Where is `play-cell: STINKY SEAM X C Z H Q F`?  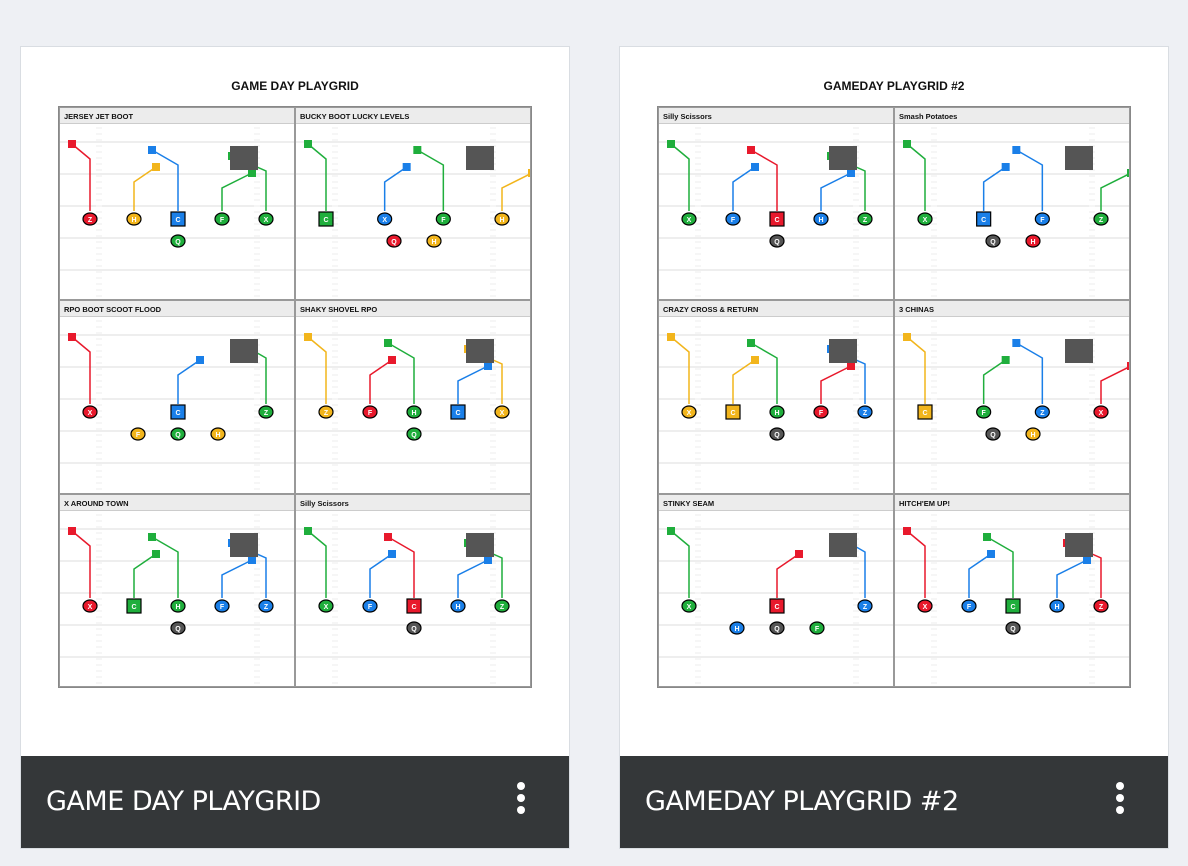 play-cell: STINKY SEAM X C Z H Q F is located at coordinates (776, 590).